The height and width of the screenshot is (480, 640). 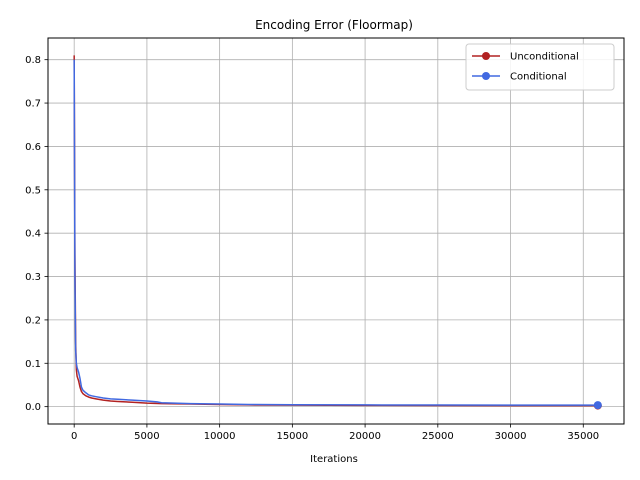 I want to click on y-tick-label: 0.4, so click(x=33, y=234).